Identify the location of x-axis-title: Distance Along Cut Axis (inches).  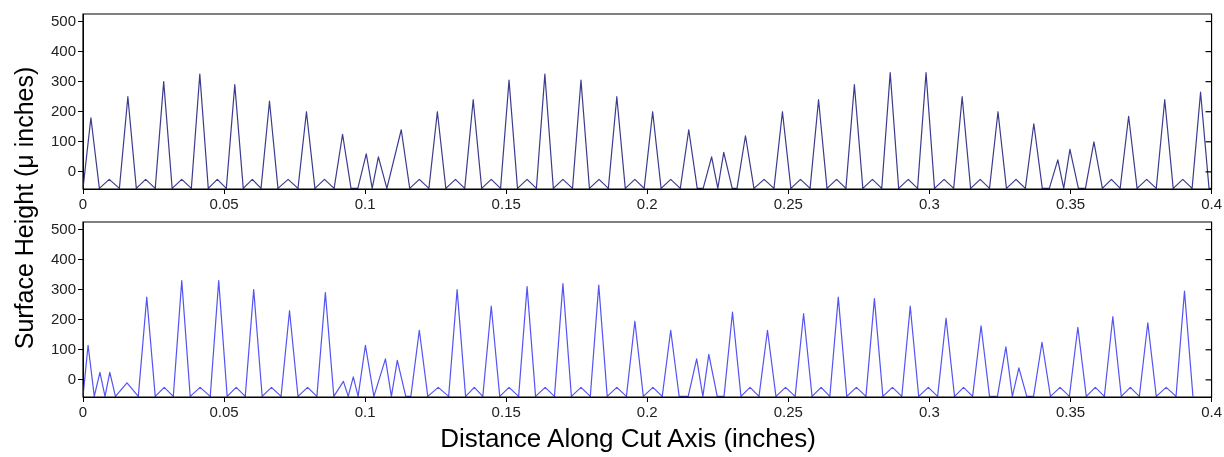
(628, 438).